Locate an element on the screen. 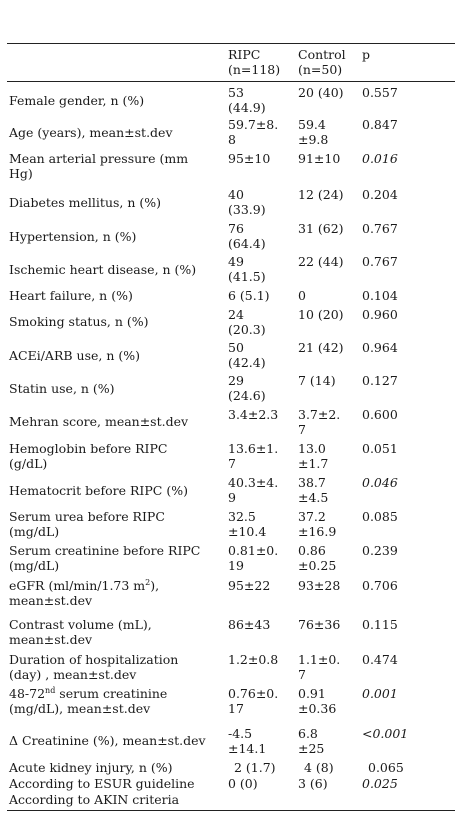 Image resolution: width=460 pixels, height=814 pixels. row-control: 10 (20) is located at coordinates (321, 314).